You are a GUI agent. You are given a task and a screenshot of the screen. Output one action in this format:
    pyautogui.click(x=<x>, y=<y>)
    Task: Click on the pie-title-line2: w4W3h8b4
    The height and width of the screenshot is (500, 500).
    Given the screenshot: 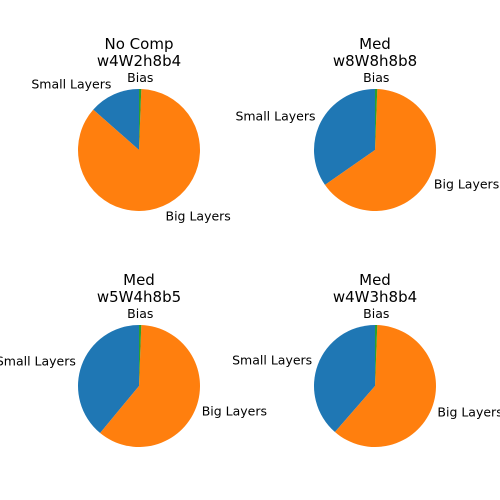 What is the action you would take?
    pyautogui.click(x=375, y=297)
    